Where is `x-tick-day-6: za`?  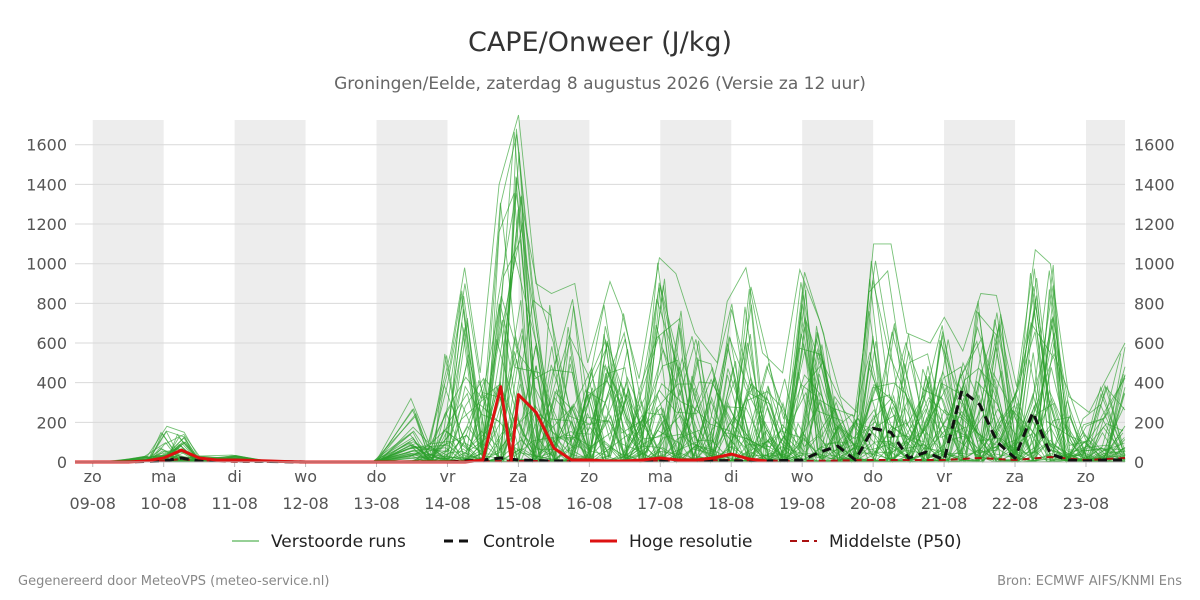 x-tick-day-6: za is located at coordinates (518, 476).